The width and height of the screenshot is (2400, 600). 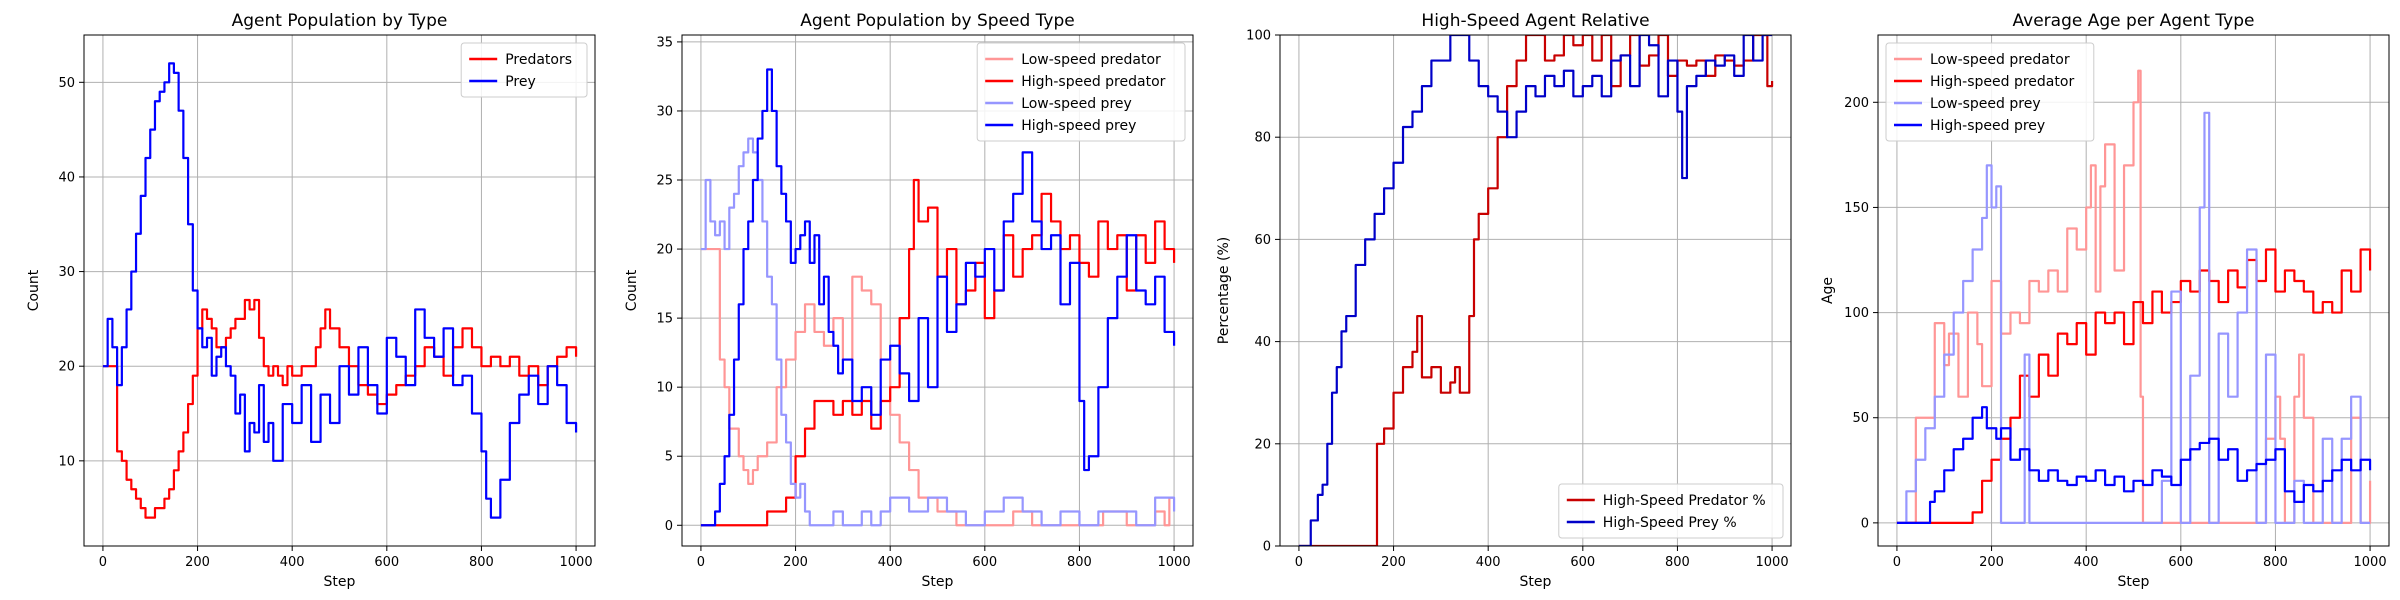 What do you see at coordinates (937, 21) in the screenshot?
I see `chart-title: Agent Population by Speed Type` at bounding box center [937, 21].